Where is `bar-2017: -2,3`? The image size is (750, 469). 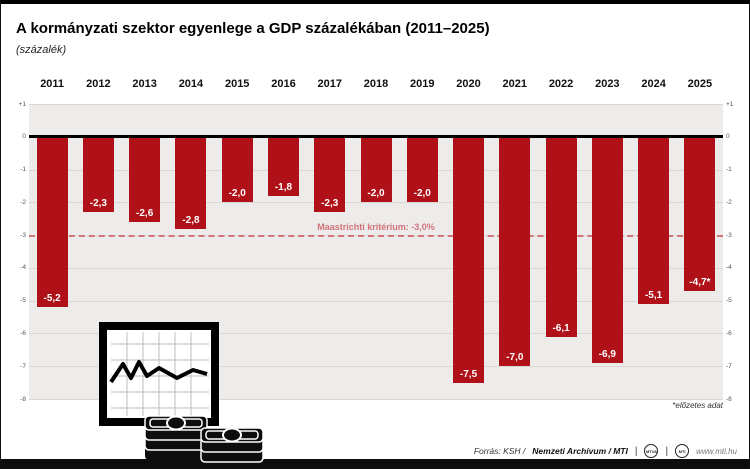 bar-2017: -2,3 is located at coordinates (330, 174).